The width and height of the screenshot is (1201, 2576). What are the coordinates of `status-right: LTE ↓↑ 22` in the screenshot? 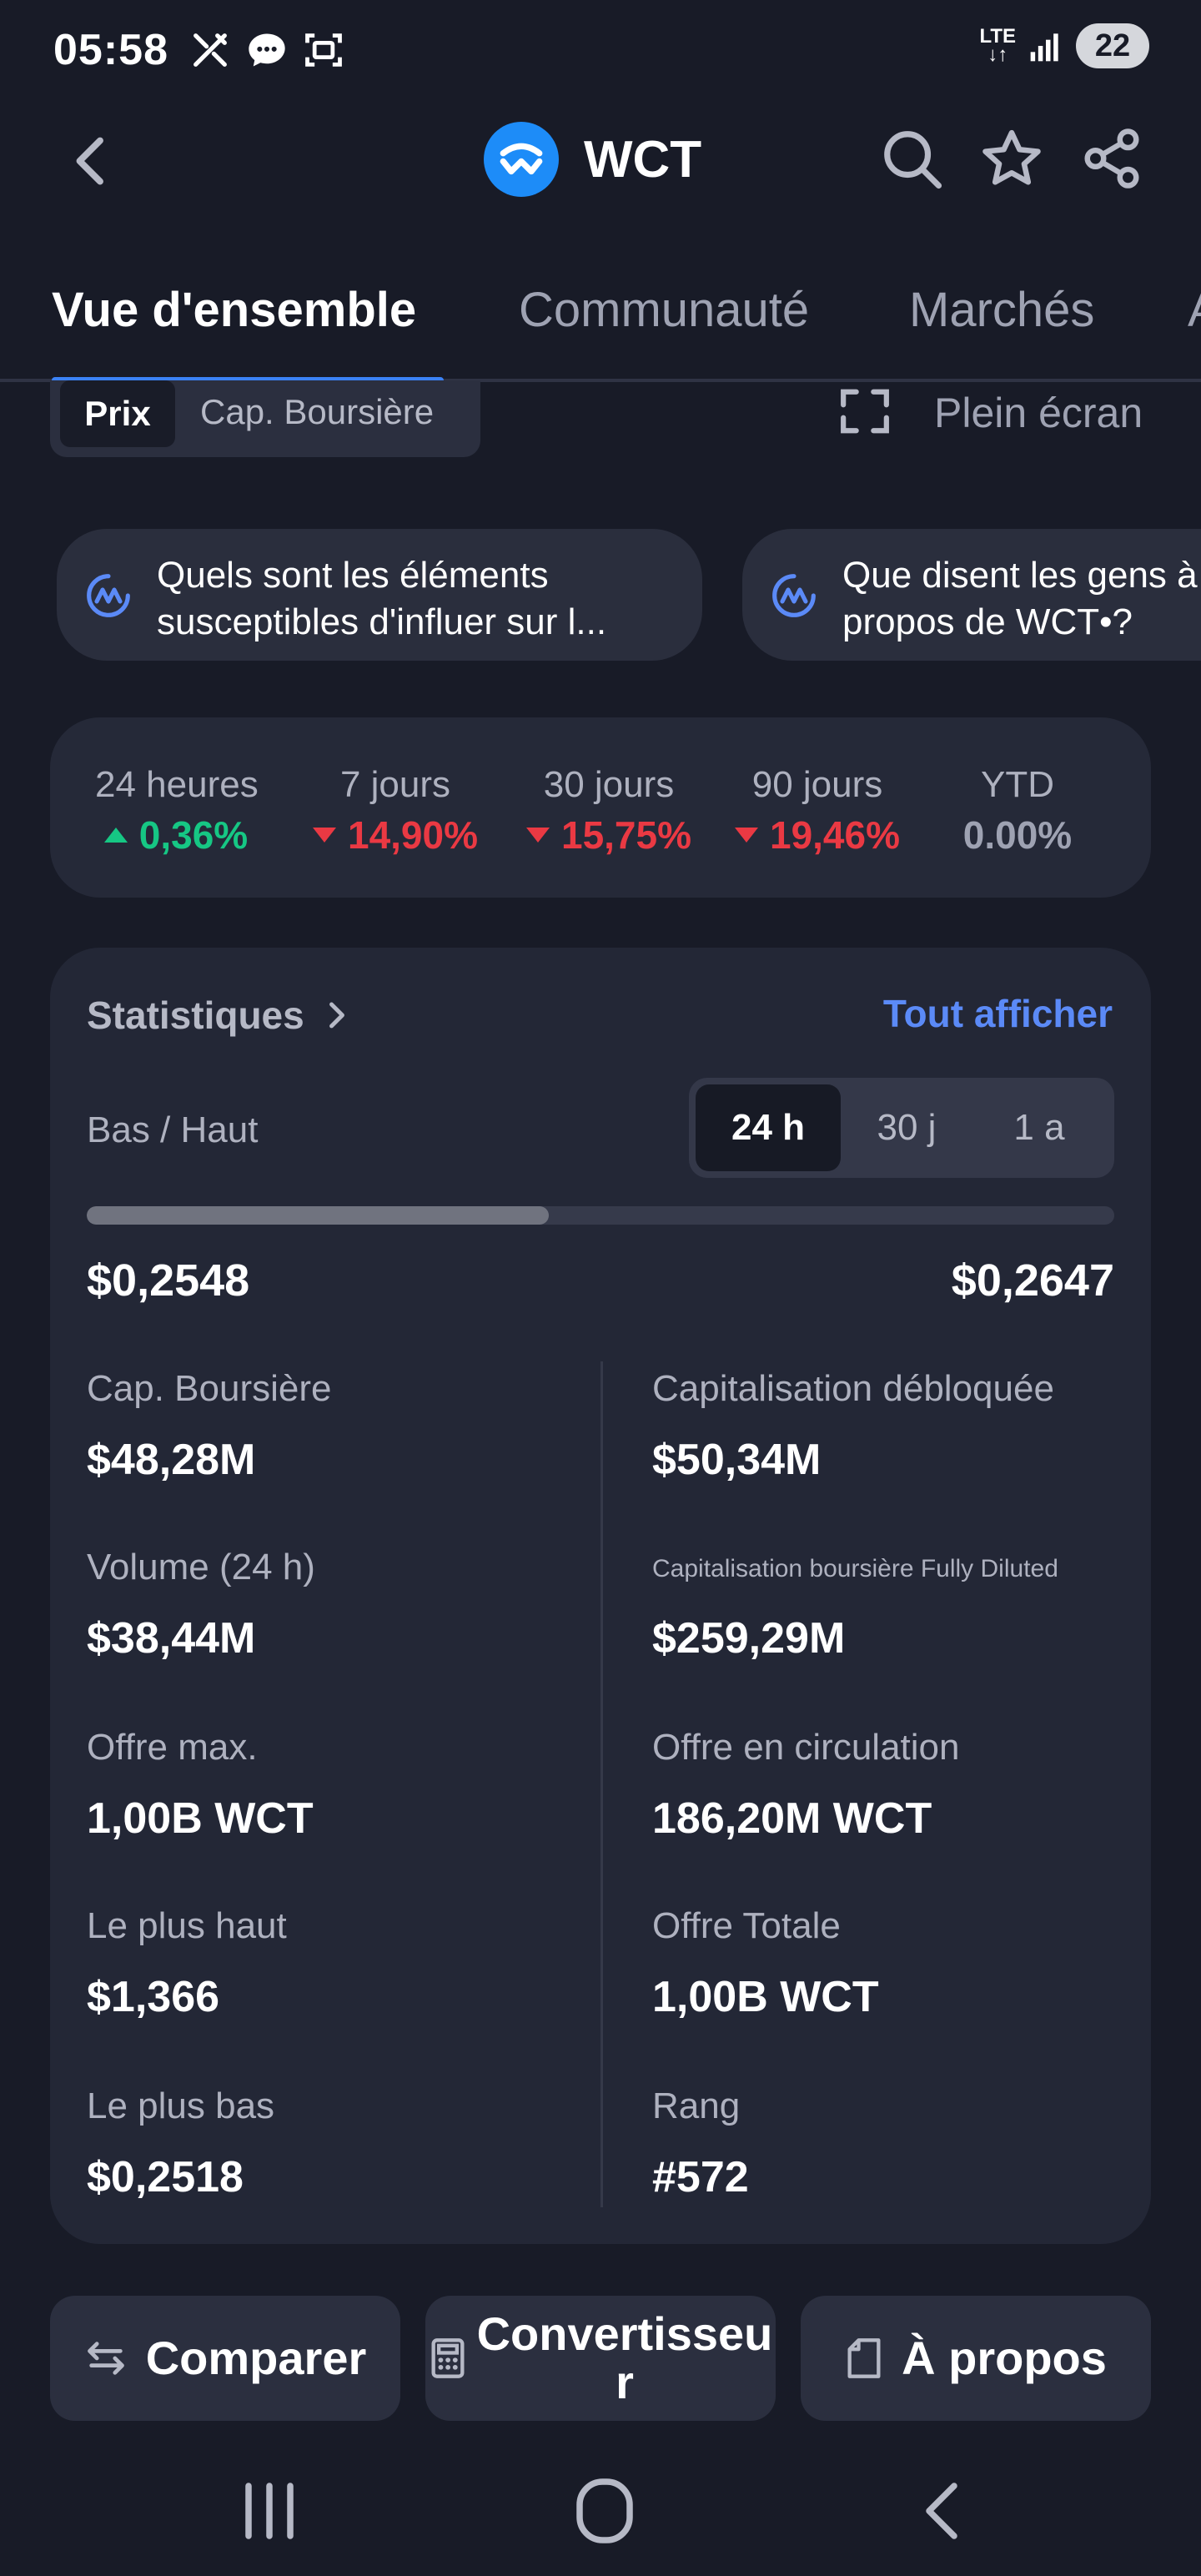 It's located at (1064, 45).